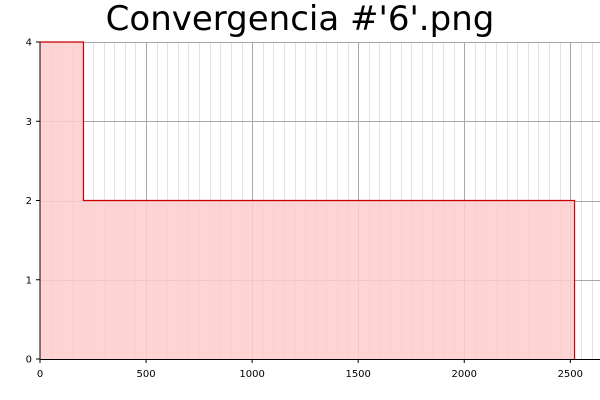 The image size is (600, 400). I want to click on x-tick-label: 2500, so click(570, 374).